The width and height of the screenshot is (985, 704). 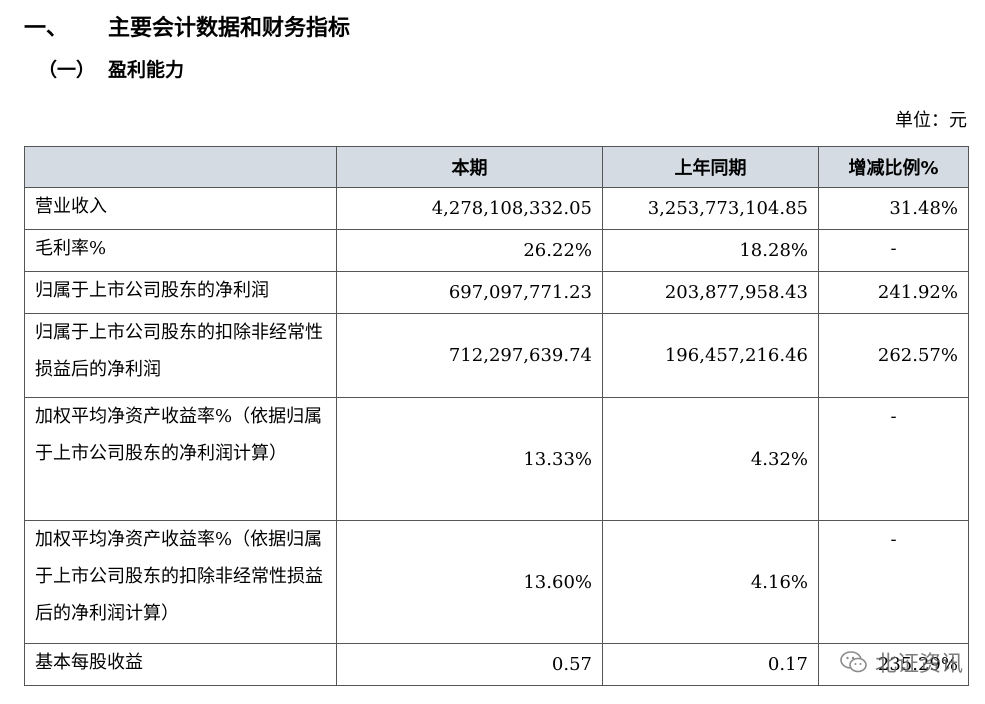 I want to click on wechat-icon, so click(x=853, y=662).